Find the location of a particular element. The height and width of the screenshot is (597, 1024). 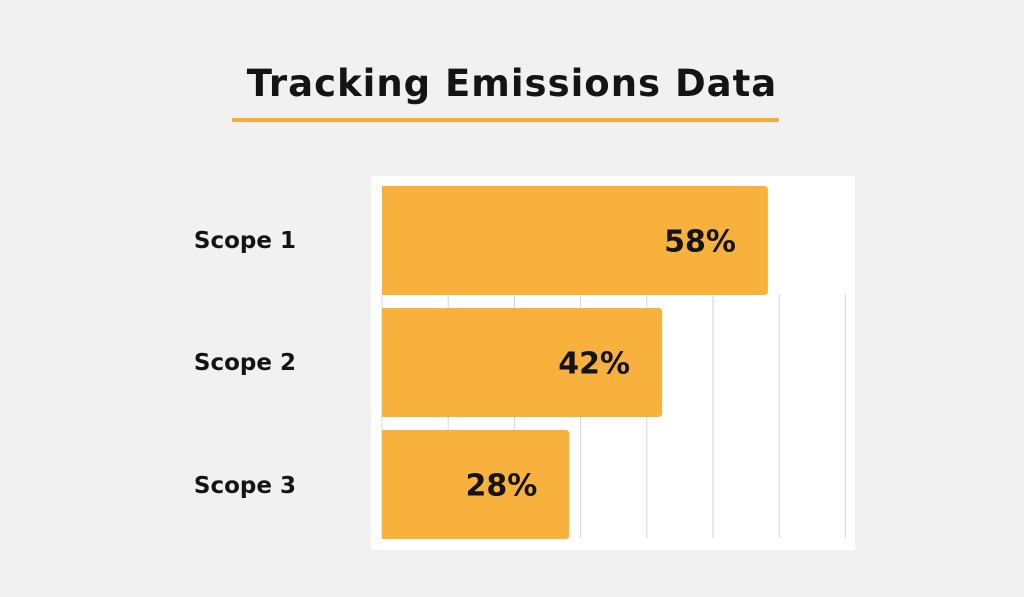

category-label-scope-1: Scope 1 is located at coordinates (244, 241).